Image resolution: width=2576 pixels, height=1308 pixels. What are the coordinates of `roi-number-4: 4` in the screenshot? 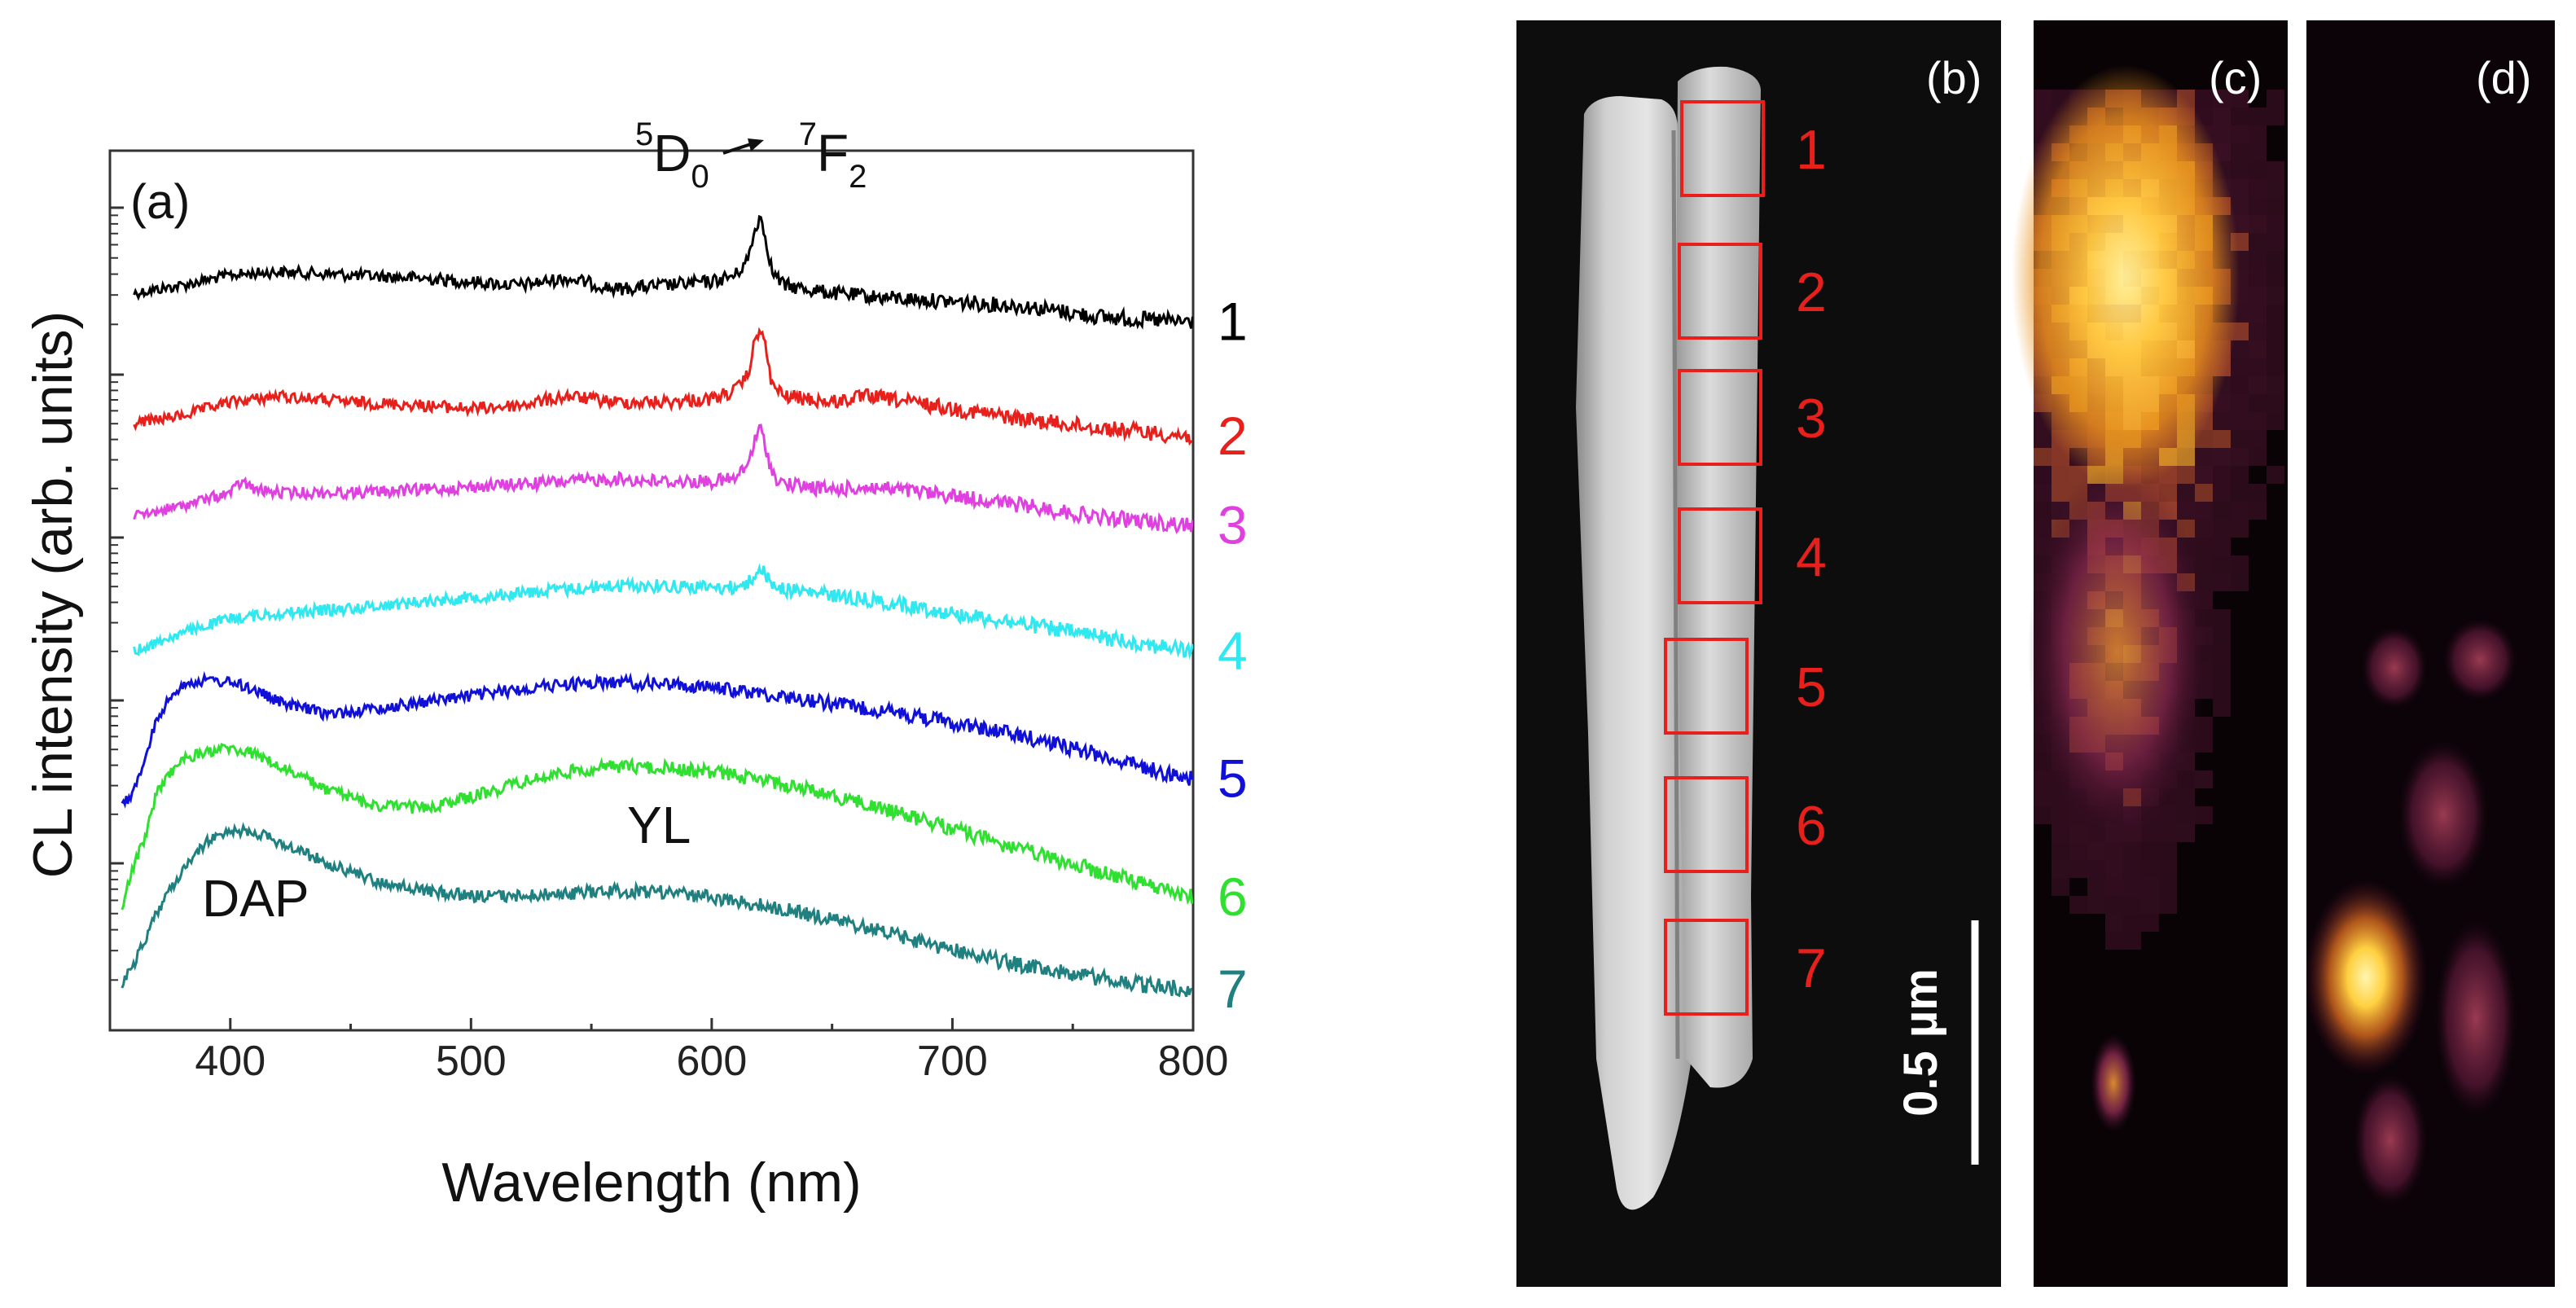 It's located at (1812, 557).